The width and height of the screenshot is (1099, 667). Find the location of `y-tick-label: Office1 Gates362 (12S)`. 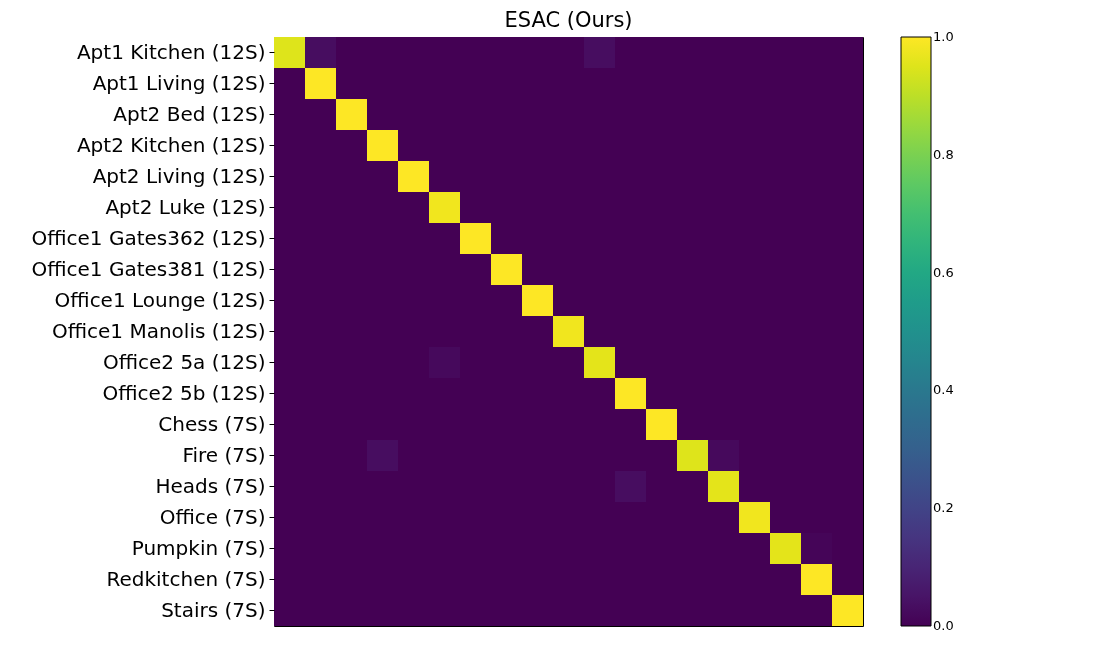

y-tick-label: Office1 Gates362 (12S) is located at coordinates (148, 237).